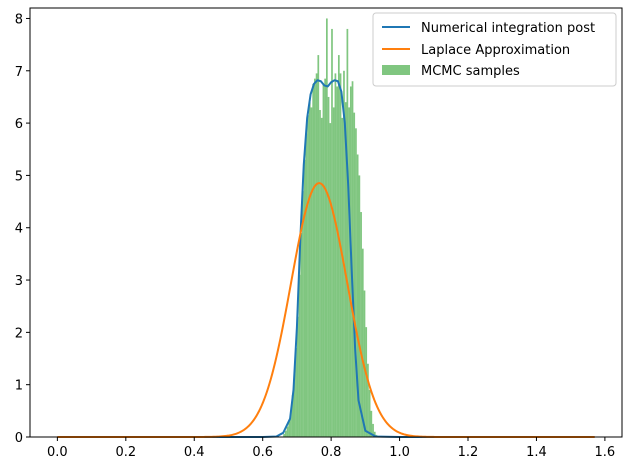 The width and height of the screenshot is (630, 470). I want to click on y-axis: 0 1 2 3 4 5 6 7 8, so click(22, 229).